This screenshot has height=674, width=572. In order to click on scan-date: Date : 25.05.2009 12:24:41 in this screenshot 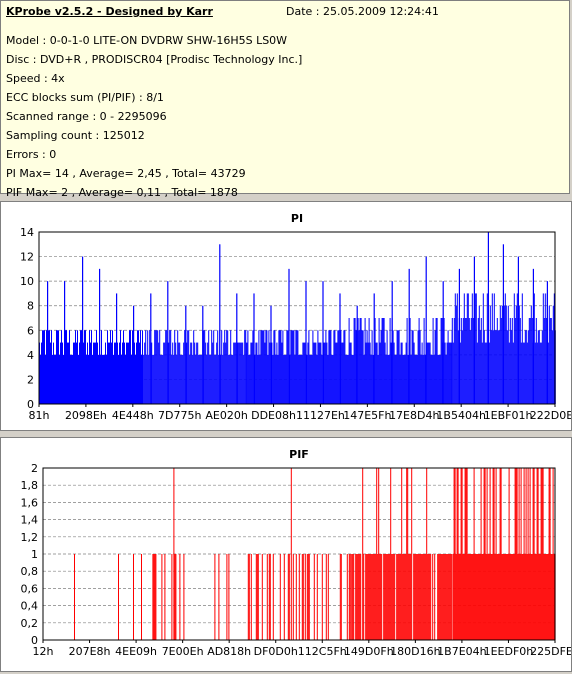, I will do `click(362, 11)`.